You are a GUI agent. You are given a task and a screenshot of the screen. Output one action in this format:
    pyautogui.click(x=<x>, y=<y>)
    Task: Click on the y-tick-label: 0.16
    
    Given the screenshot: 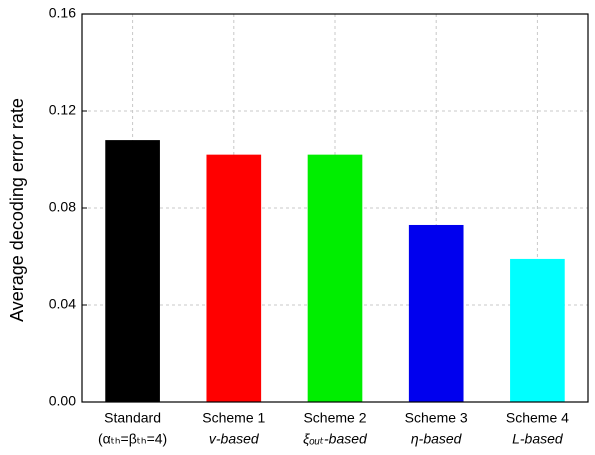 What is the action you would take?
    pyautogui.click(x=62, y=13)
    